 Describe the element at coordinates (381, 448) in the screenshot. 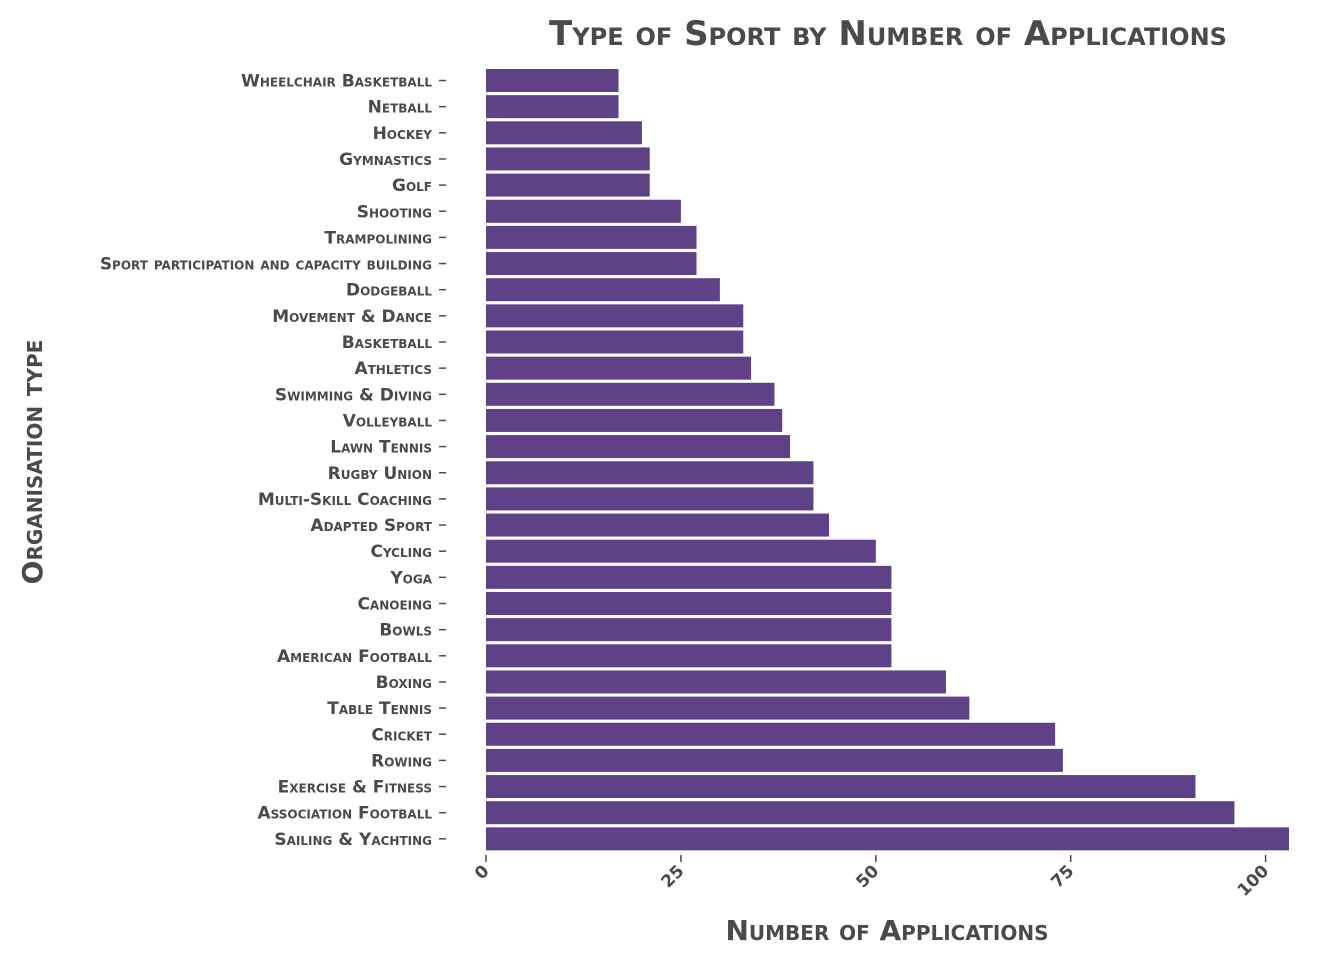

I see `category-label: Lawn Tennis` at that location.